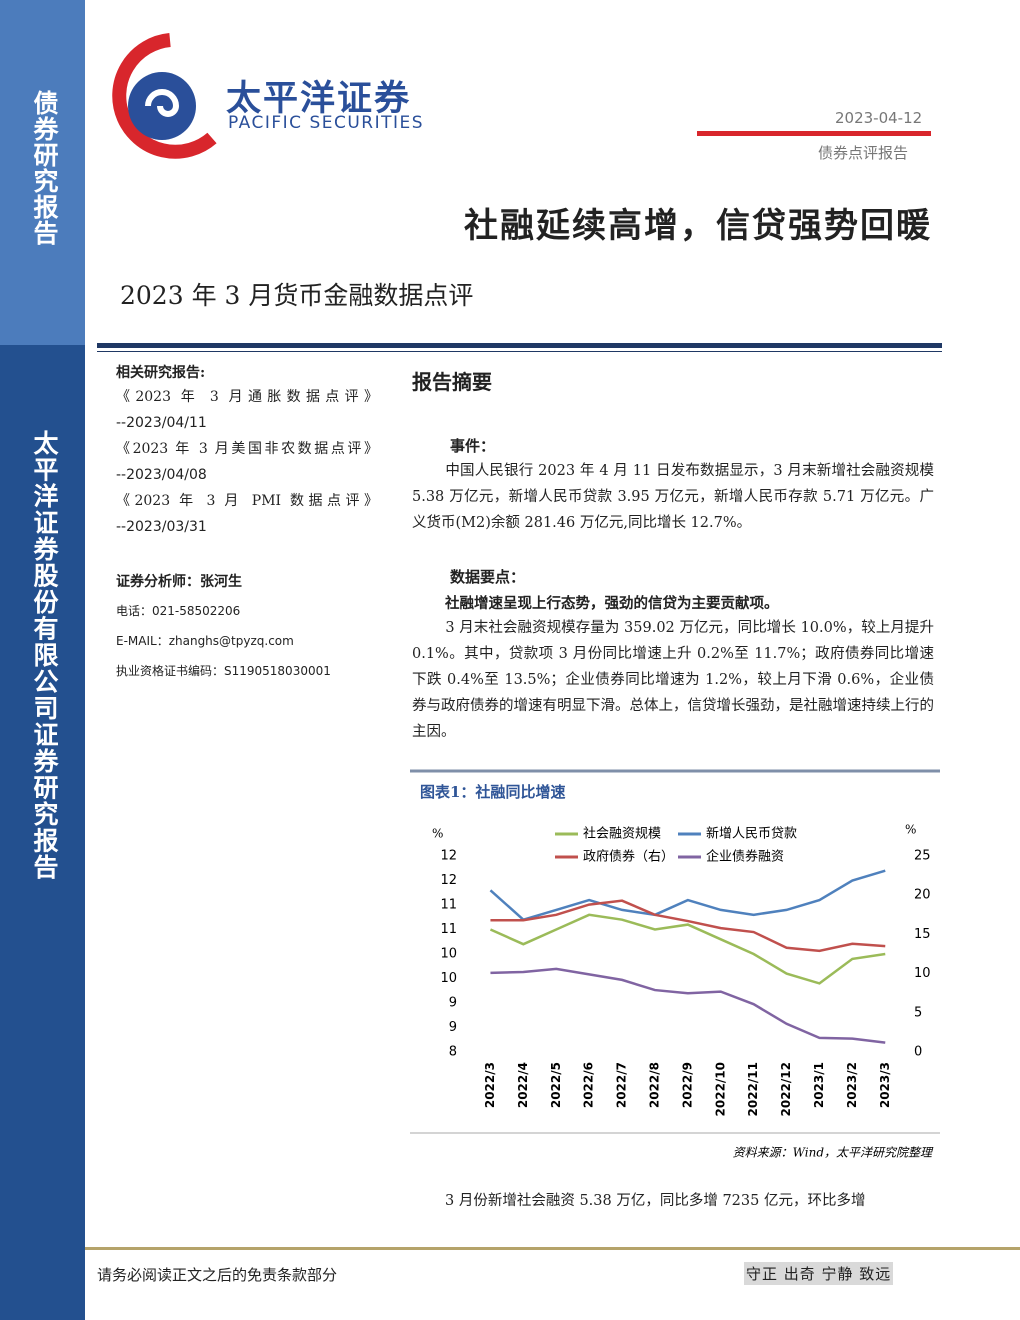 The image size is (1020, 1320). Describe the element at coordinates (552, 1248) in the screenshot. I see `footer-rule` at that location.